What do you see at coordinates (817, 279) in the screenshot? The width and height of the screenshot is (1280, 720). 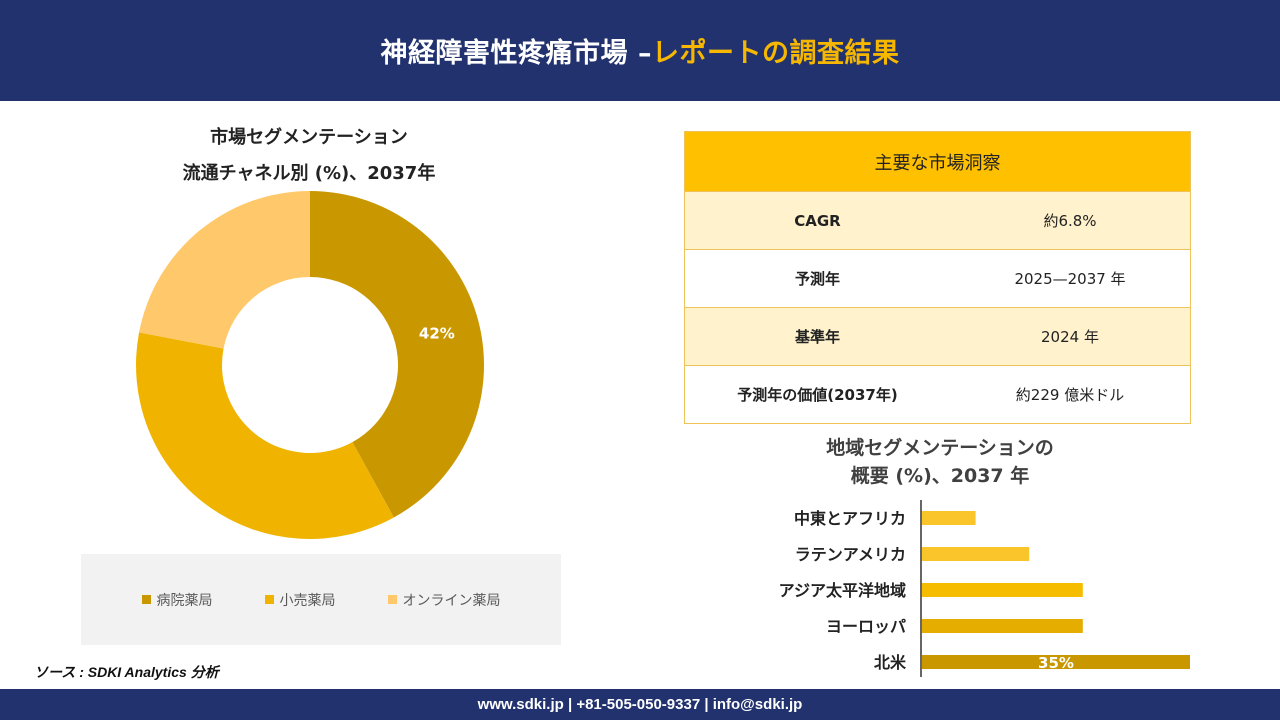 I see `insight-label: 予測年` at bounding box center [817, 279].